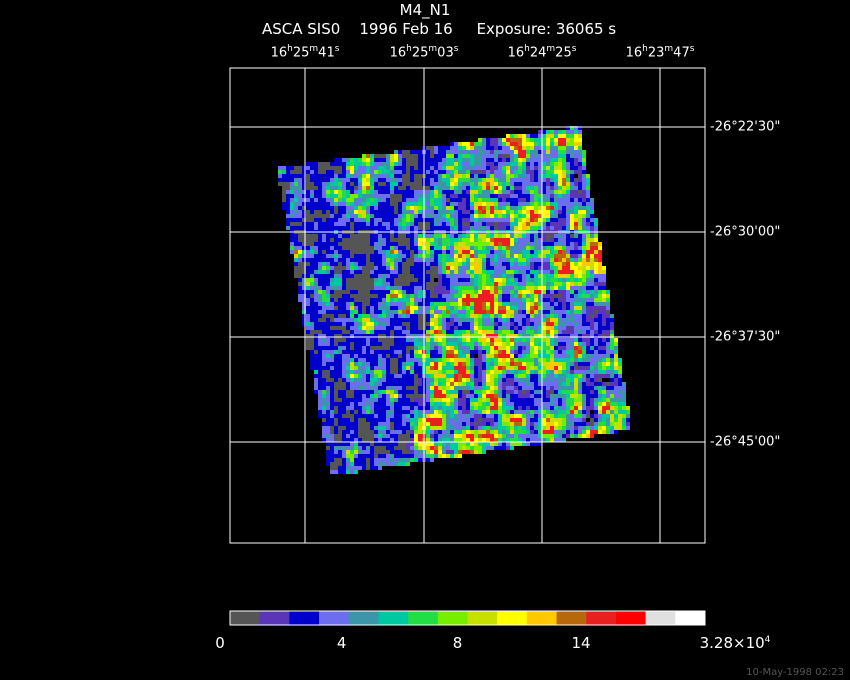 The width and height of the screenshot is (850, 680). I want to click on colorbar-tick-label: 4, so click(341, 643).